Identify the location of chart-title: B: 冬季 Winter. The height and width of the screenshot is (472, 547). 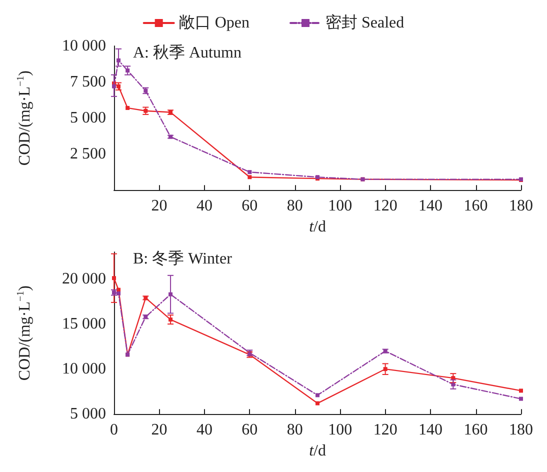
(183, 259).